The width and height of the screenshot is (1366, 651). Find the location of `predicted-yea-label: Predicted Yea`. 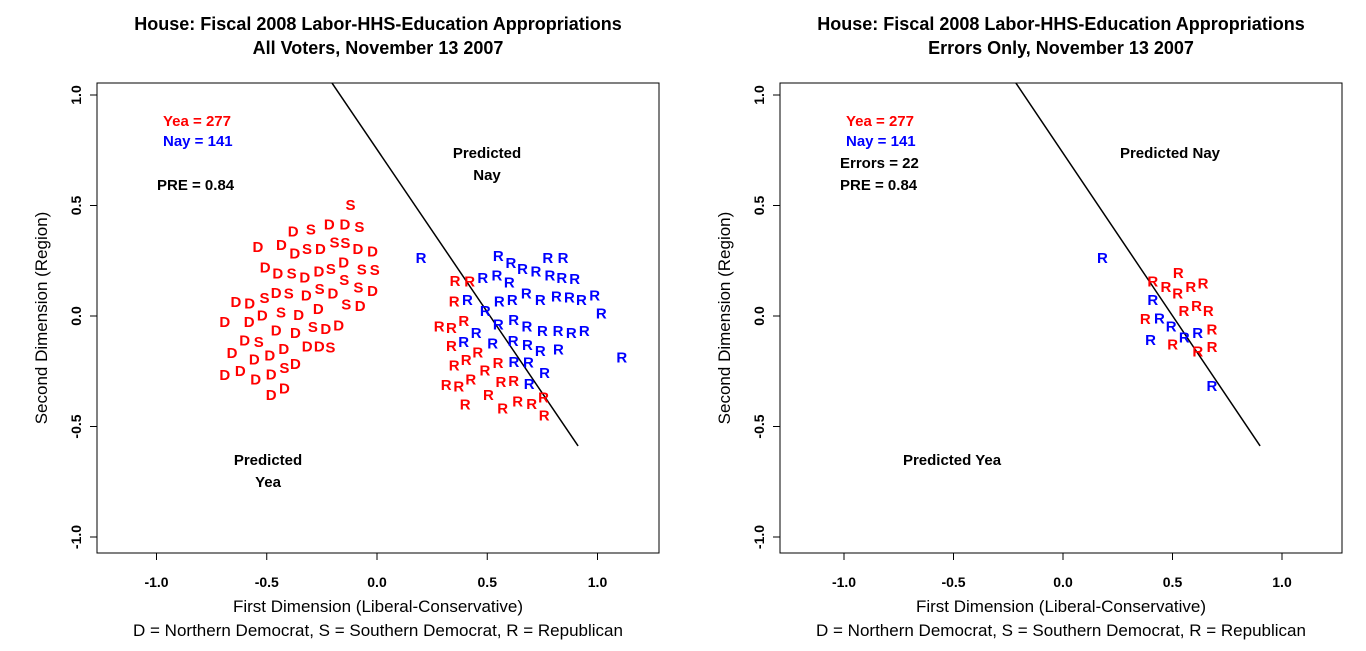

predicted-yea-label: Predicted Yea is located at coordinates (952, 460).